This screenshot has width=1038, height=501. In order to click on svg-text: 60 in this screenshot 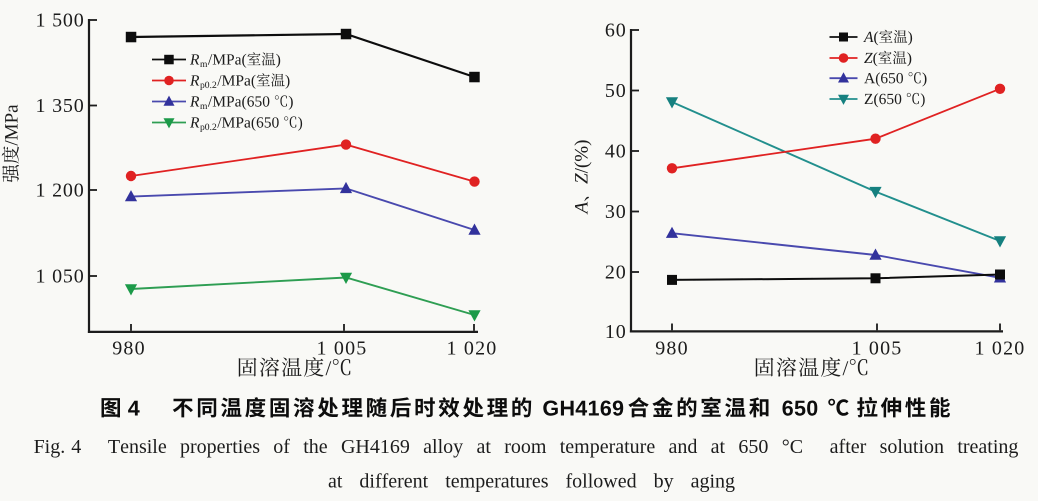, I will do `click(616, 31)`.